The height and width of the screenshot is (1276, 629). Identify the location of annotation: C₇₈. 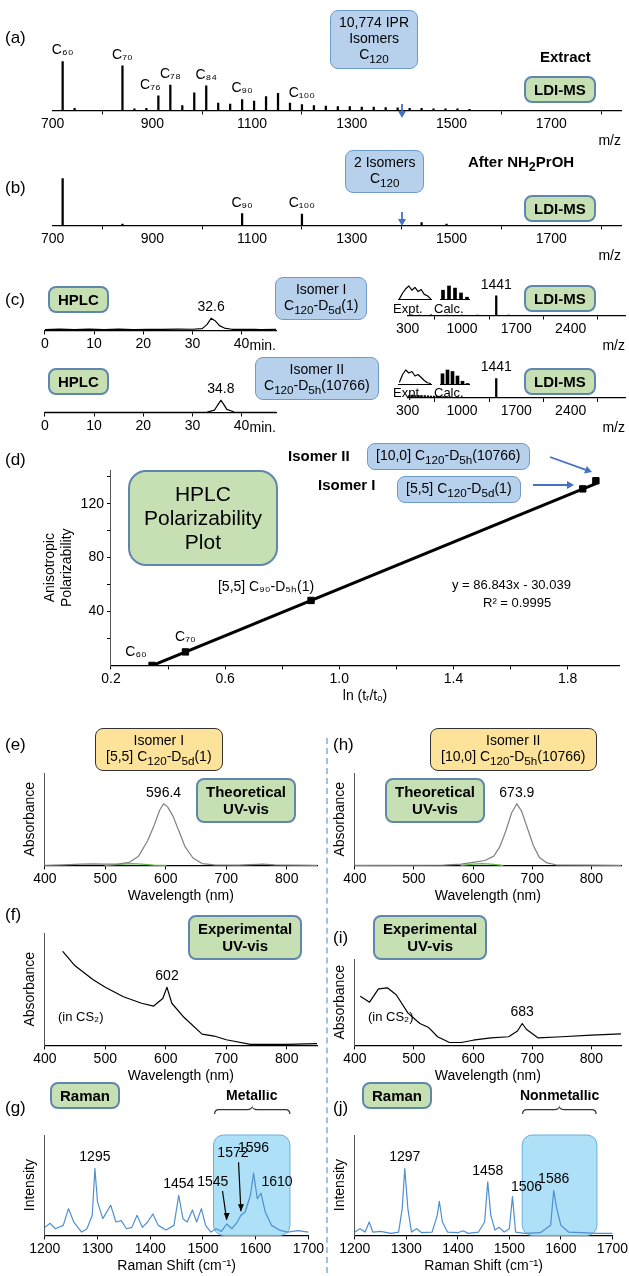
(170, 72).